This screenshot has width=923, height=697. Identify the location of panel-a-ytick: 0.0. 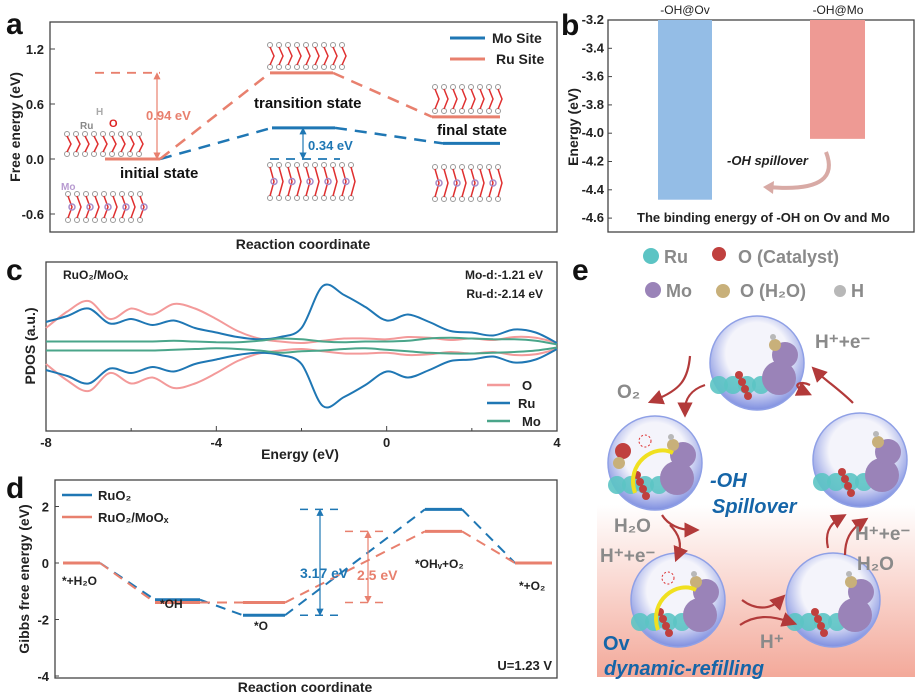
(35, 159).